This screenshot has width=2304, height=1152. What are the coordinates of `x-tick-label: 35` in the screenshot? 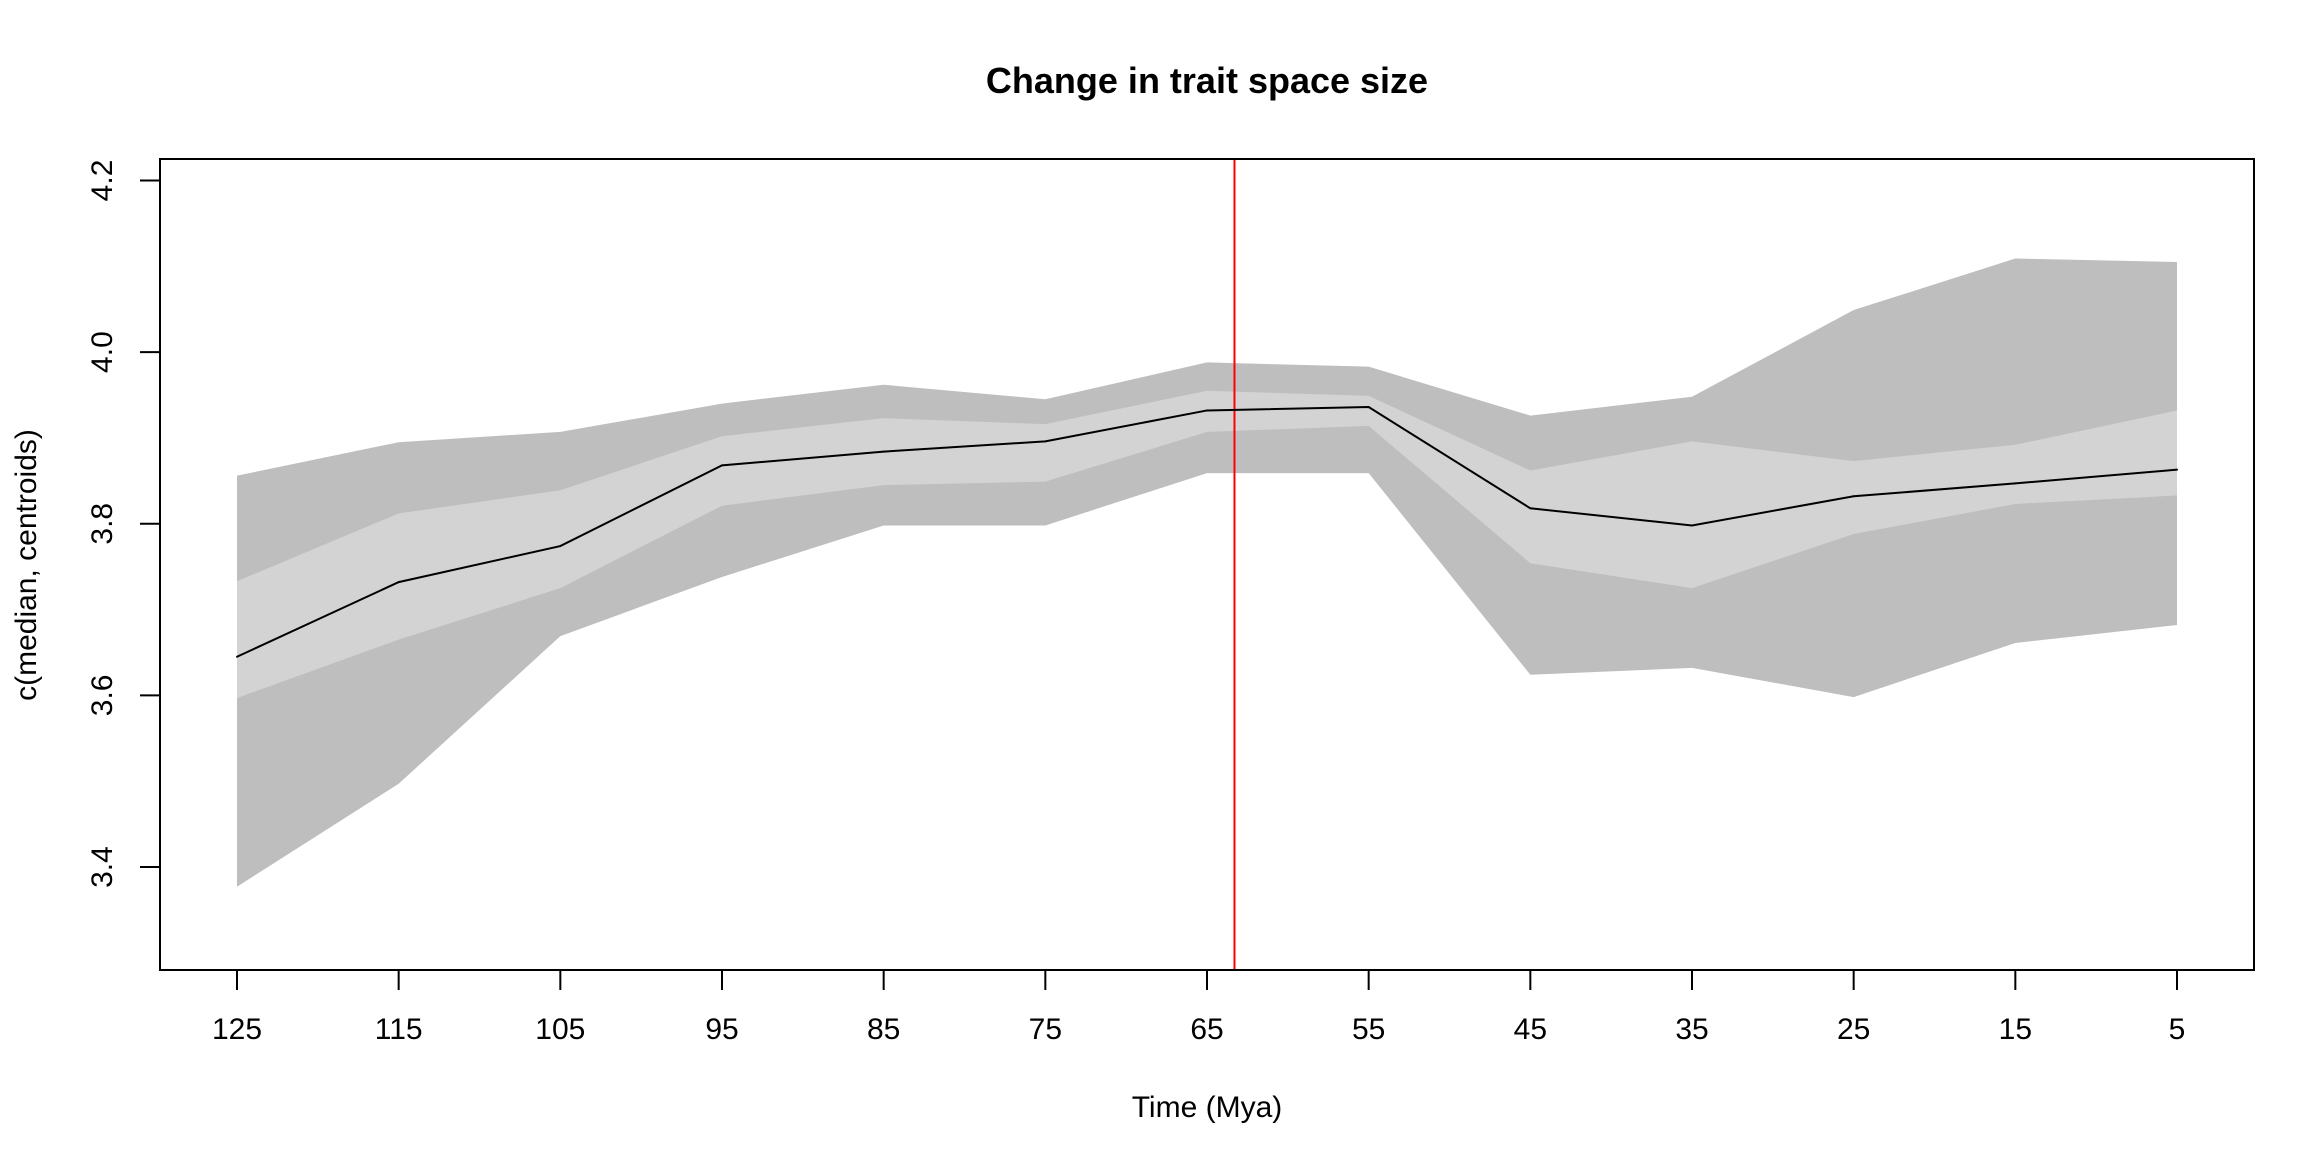 It's located at (1691, 1029).